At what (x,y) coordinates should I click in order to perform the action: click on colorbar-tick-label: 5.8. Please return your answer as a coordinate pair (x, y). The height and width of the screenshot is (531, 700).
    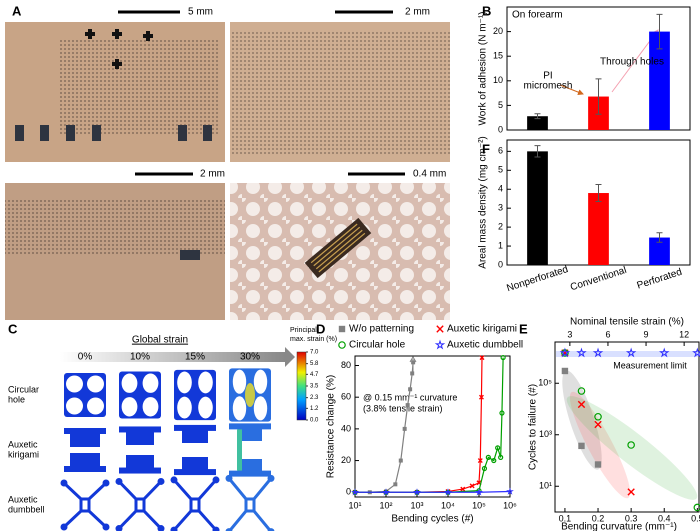
    Looking at the image, I should click on (314, 364).